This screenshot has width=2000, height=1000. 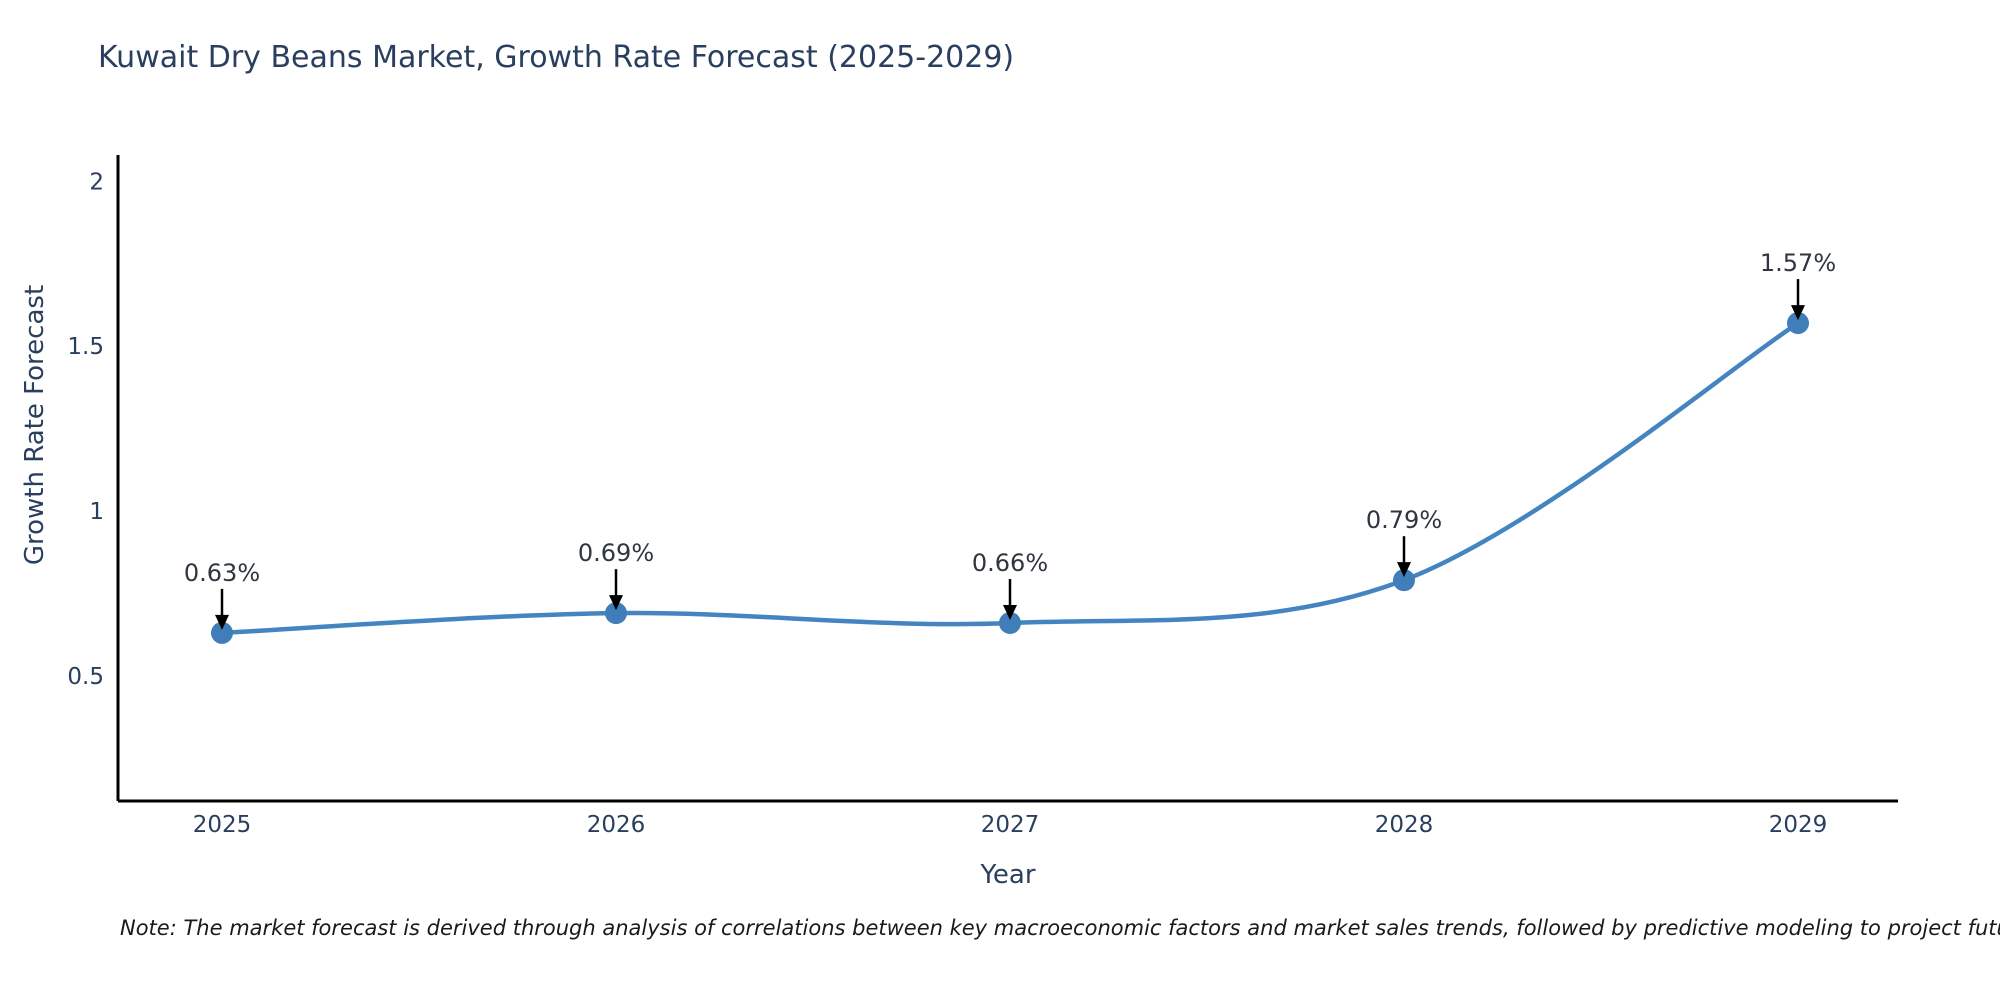 What do you see at coordinates (1010, 563) in the screenshot?
I see `point-value-label: 0.66%` at bounding box center [1010, 563].